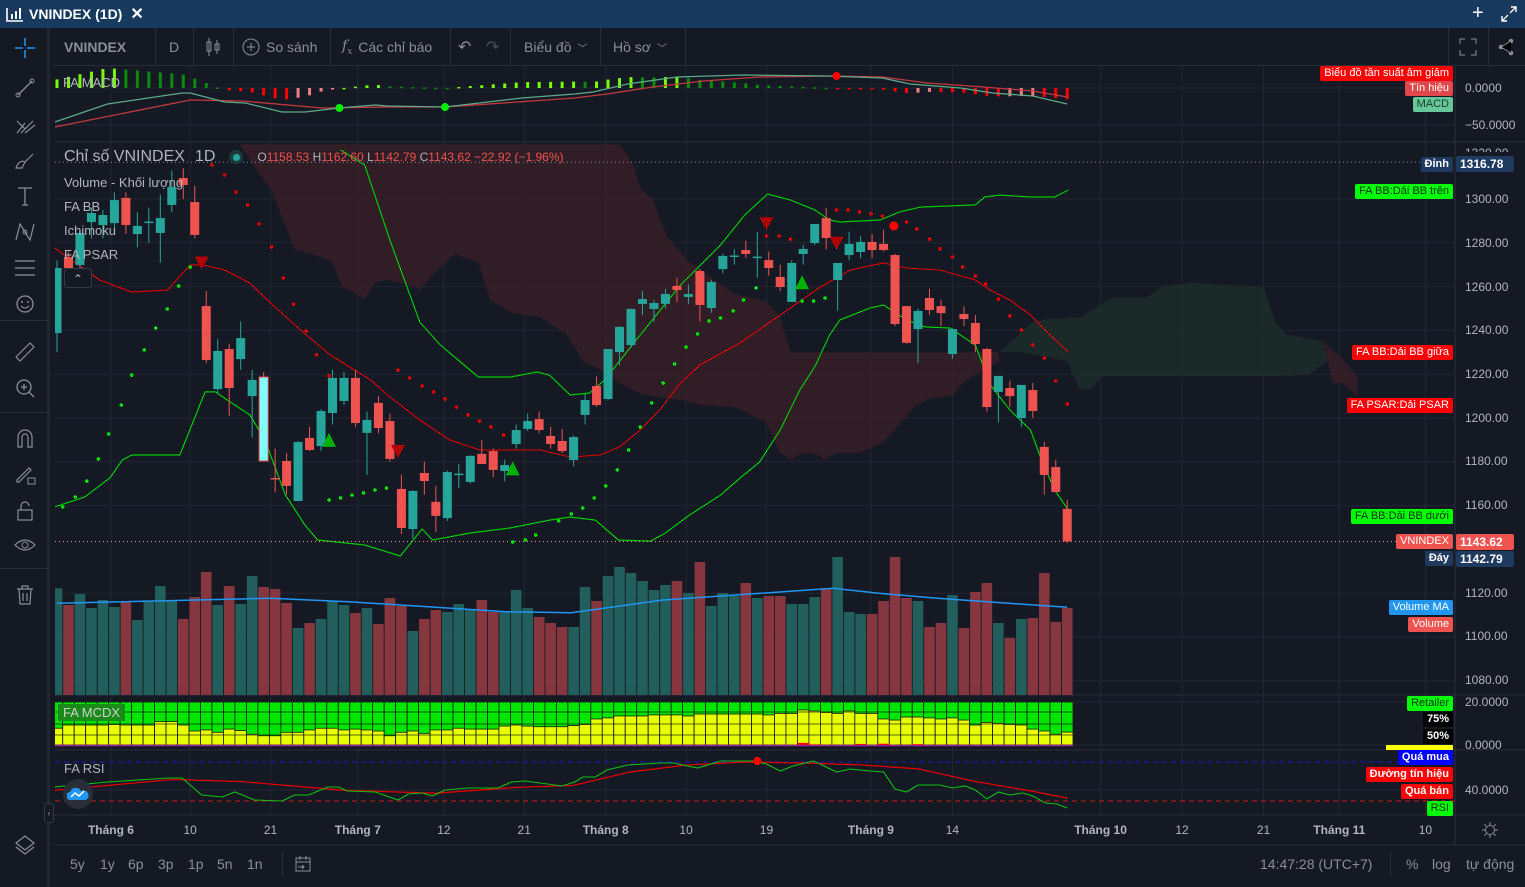 The width and height of the screenshot is (1525, 887). Describe the element at coordinates (1490, 864) in the screenshot. I see `auto-scale-toggle: tự động` at that location.